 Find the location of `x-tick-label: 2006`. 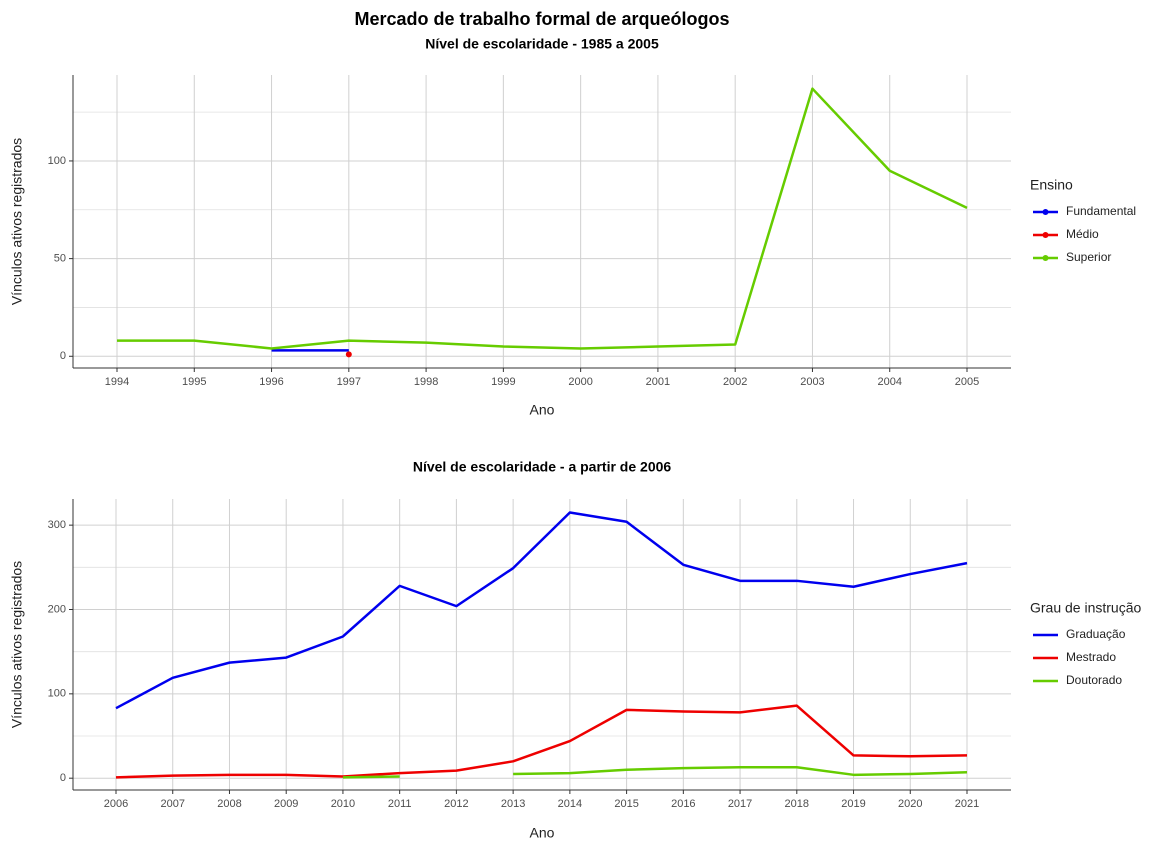

x-tick-label: 2006 is located at coordinates (116, 804).